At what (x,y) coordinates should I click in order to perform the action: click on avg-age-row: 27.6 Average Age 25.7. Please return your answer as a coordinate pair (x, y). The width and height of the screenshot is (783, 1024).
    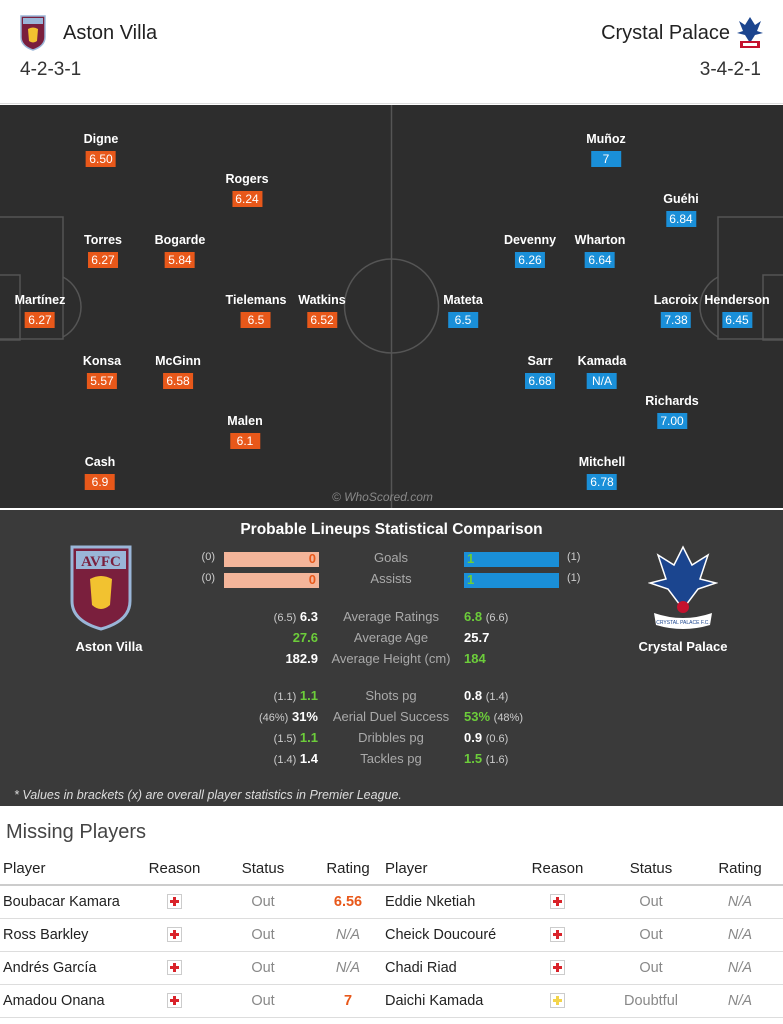
    Looking at the image, I should click on (391, 640).